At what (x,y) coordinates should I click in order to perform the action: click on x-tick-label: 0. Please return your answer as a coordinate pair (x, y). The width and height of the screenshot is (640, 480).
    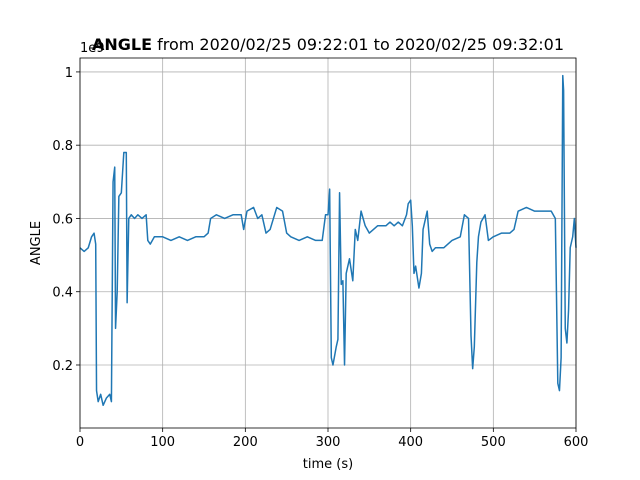
    Looking at the image, I should click on (80, 442).